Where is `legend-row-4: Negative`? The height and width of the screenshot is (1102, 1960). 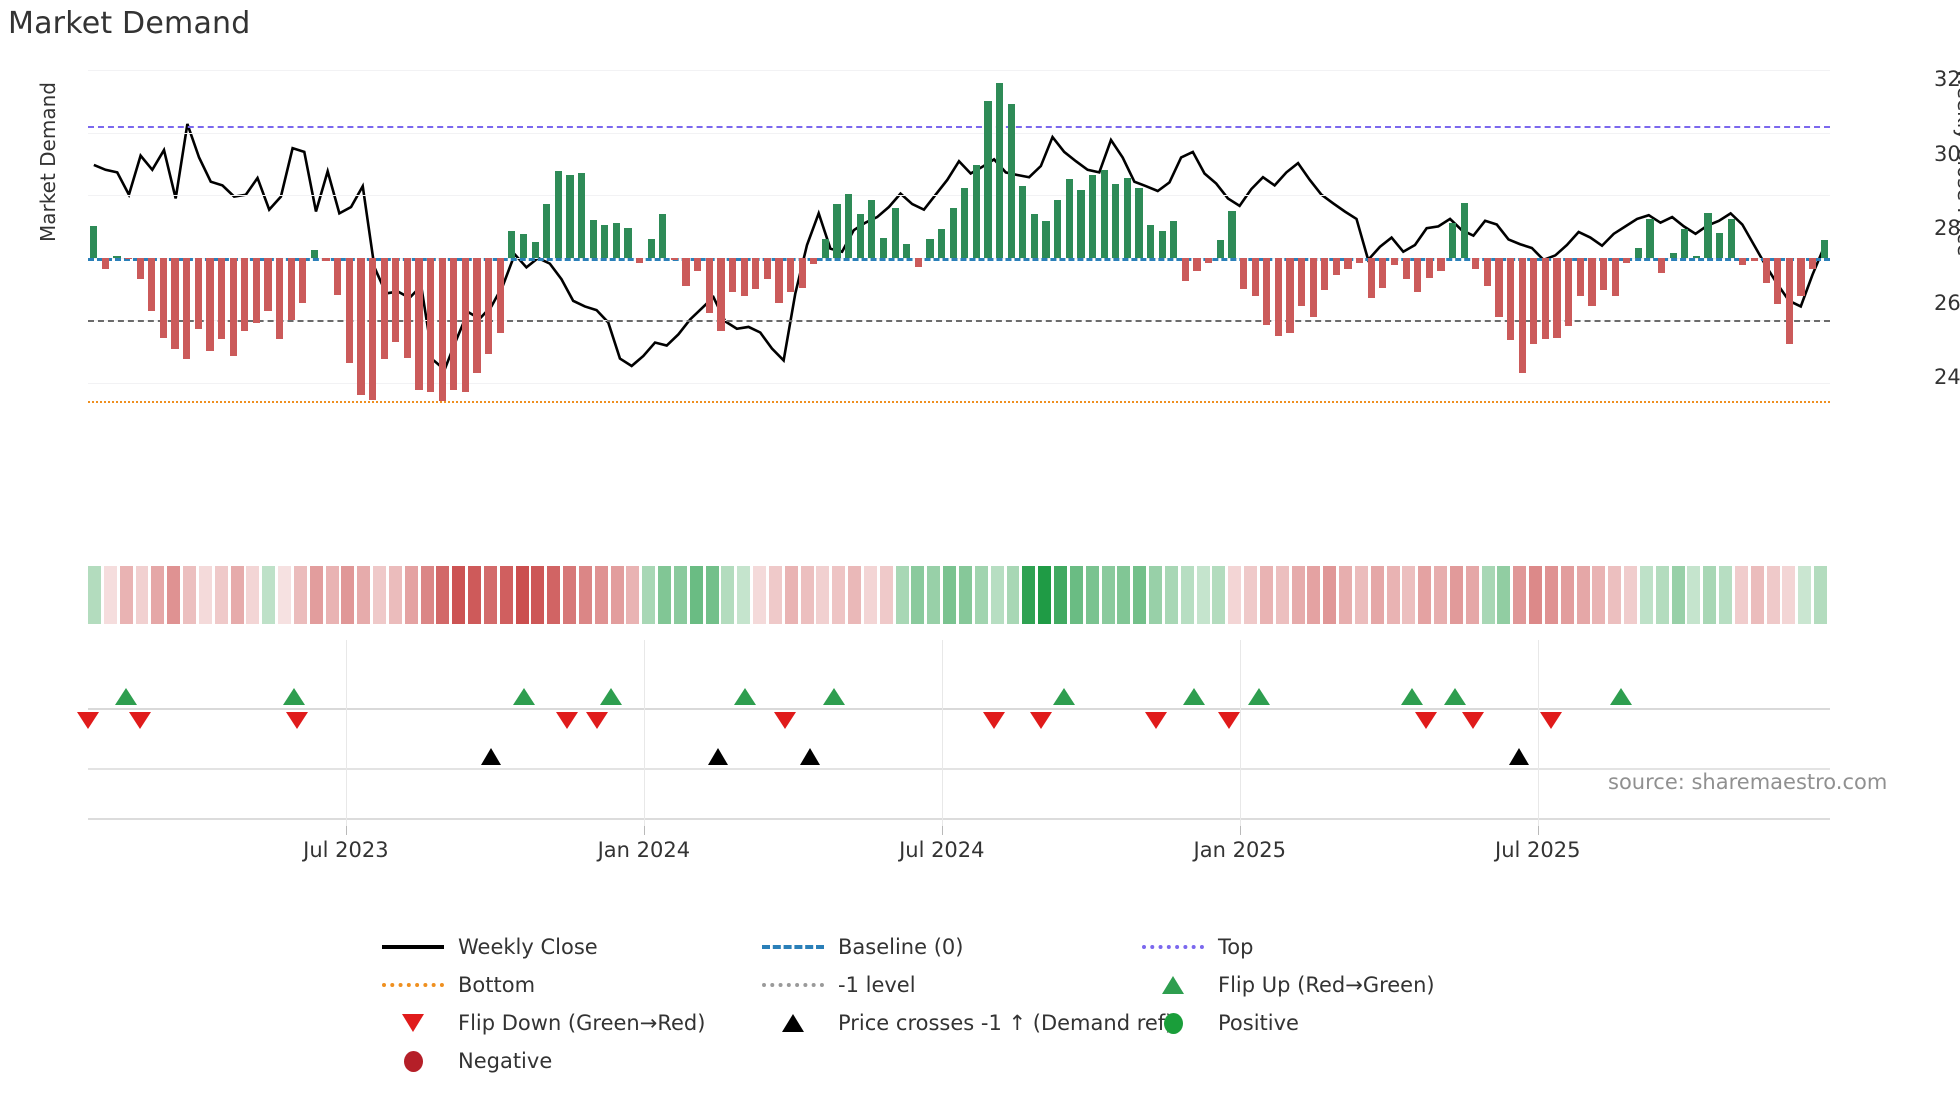
legend-row-4: Negative is located at coordinates (1005, 1061).